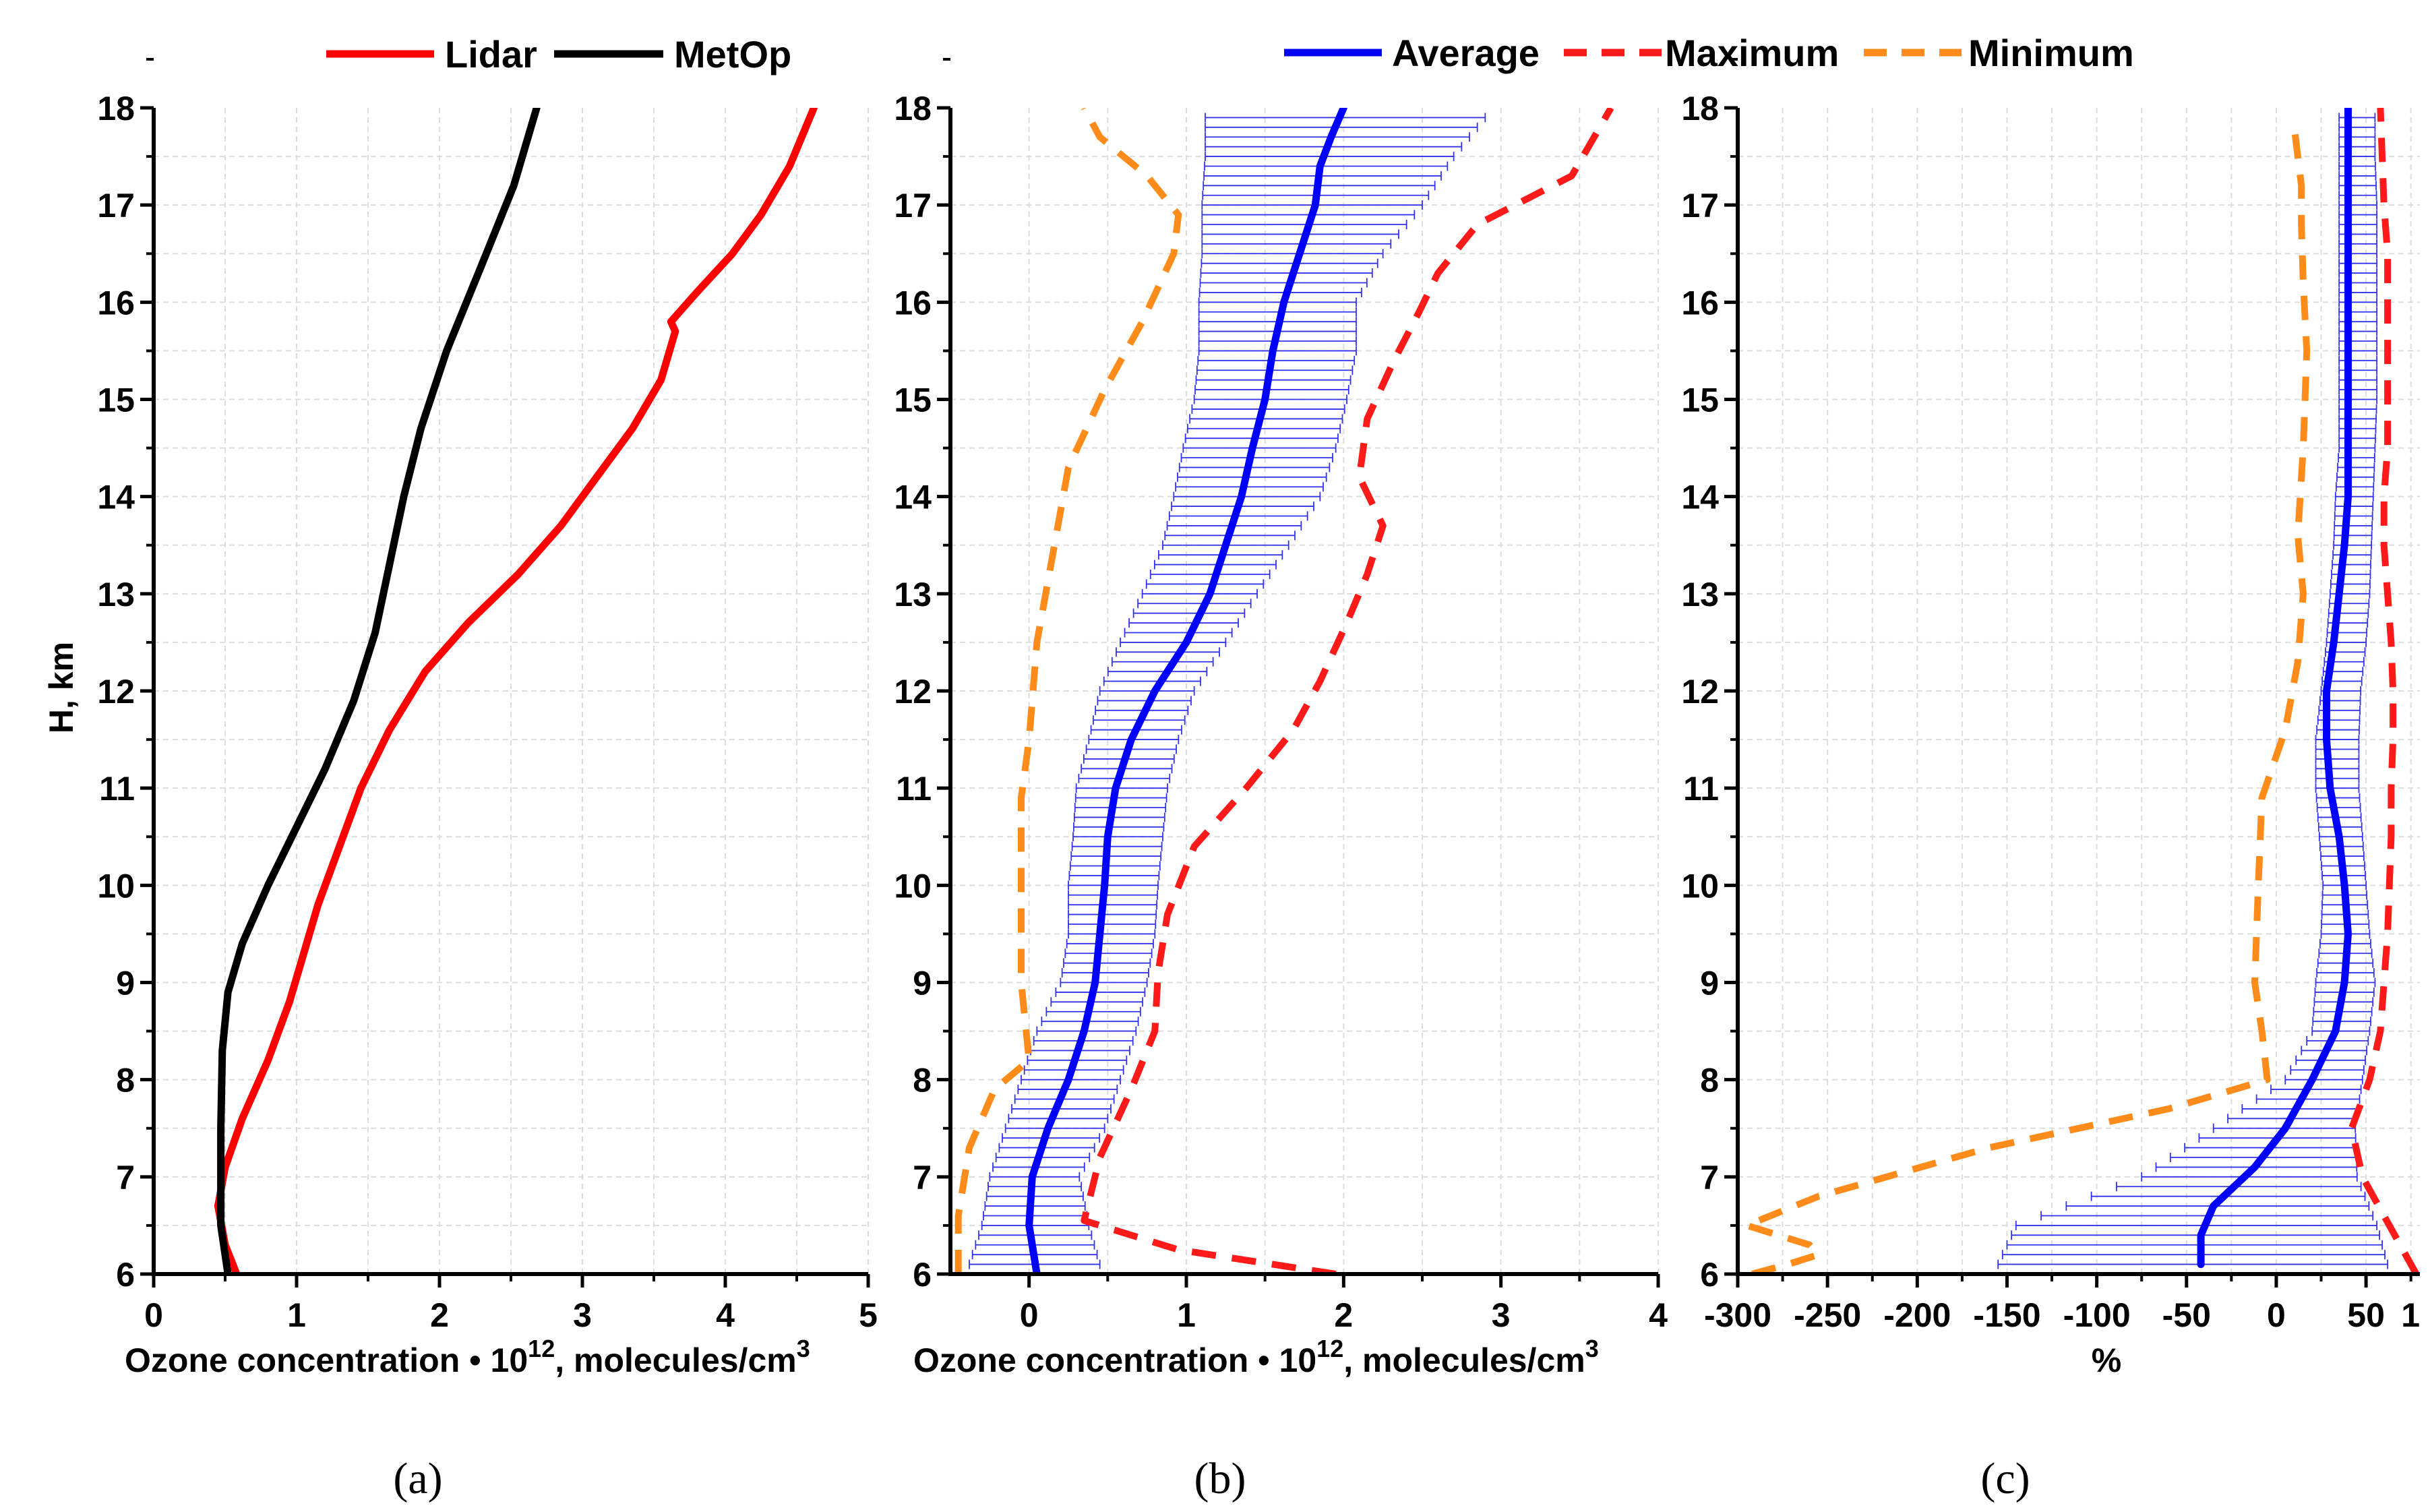 The height and width of the screenshot is (1512, 2430). What do you see at coordinates (1738, 1315) in the screenshot?
I see `x-tick-label: -300` at bounding box center [1738, 1315].